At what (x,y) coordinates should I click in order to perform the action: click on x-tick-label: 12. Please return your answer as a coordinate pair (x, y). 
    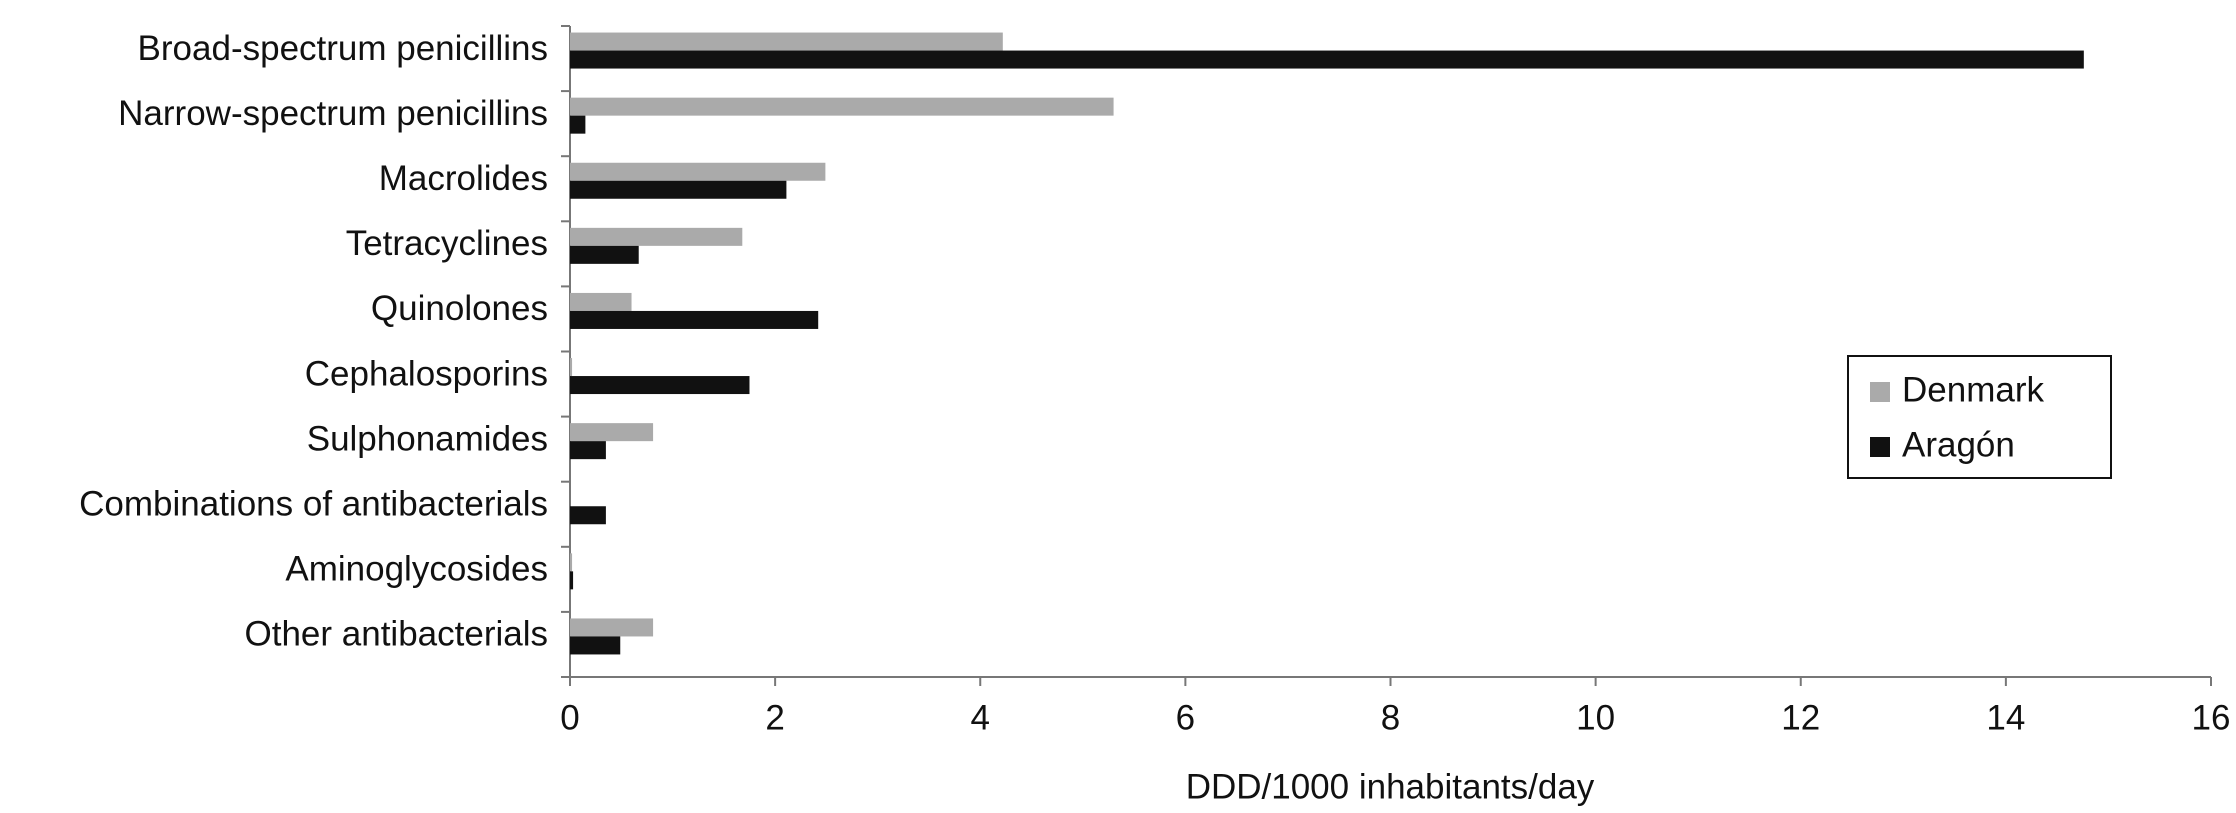
    Looking at the image, I should click on (1800, 717).